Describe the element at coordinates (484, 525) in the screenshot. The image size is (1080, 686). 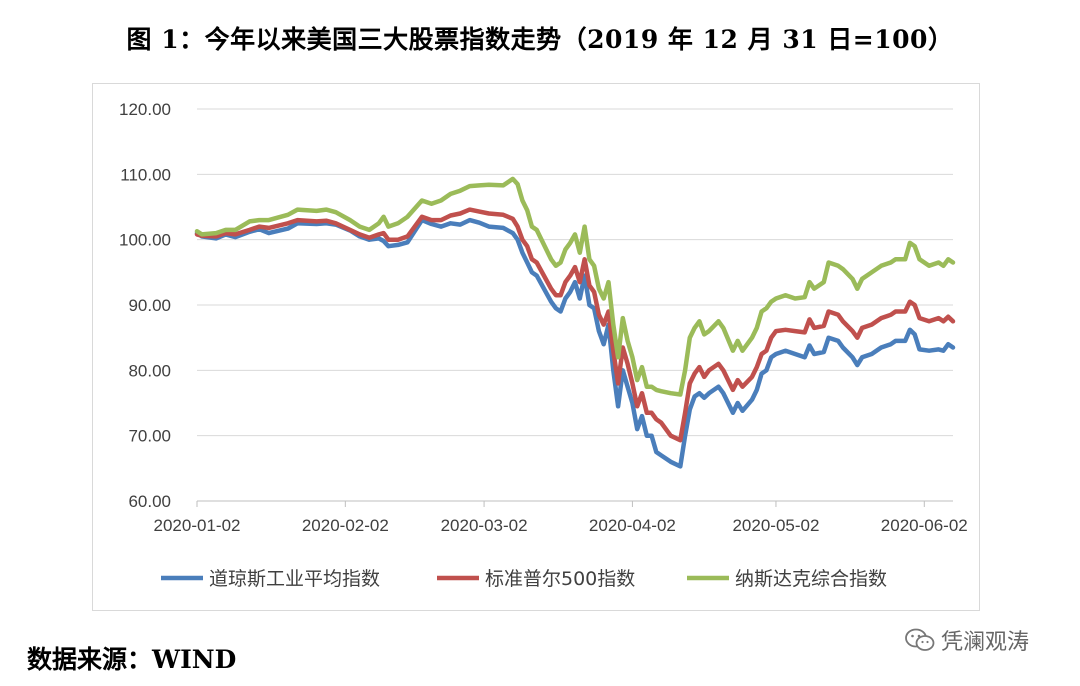
I see `x-tick-label: 2020-03-02` at that location.